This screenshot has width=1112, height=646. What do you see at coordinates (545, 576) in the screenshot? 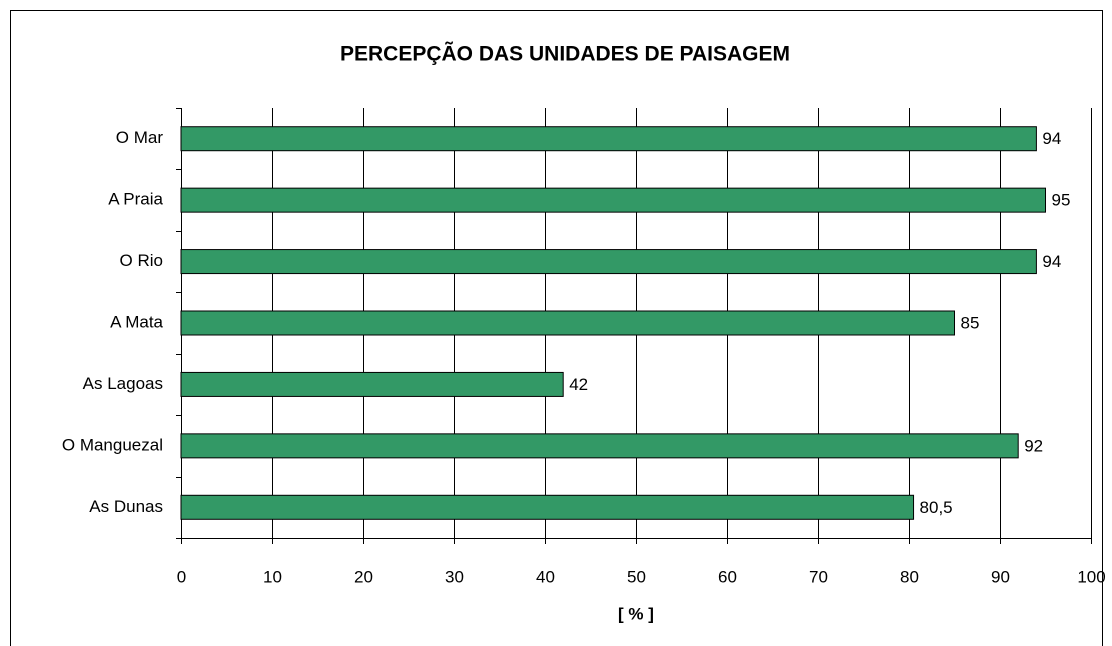
I see `x-tick-label: 40` at bounding box center [545, 576].